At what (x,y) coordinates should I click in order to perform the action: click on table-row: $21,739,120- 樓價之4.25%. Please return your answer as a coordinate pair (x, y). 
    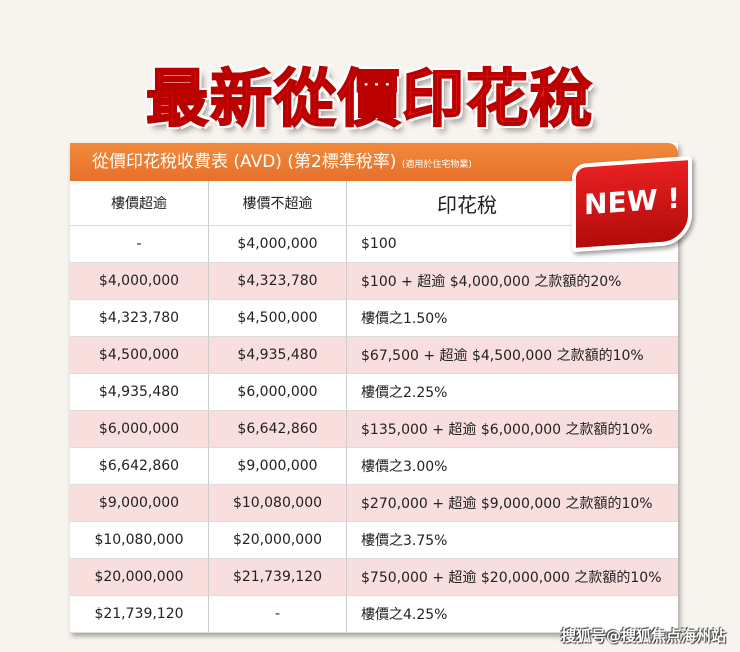
    Looking at the image, I should click on (374, 614).